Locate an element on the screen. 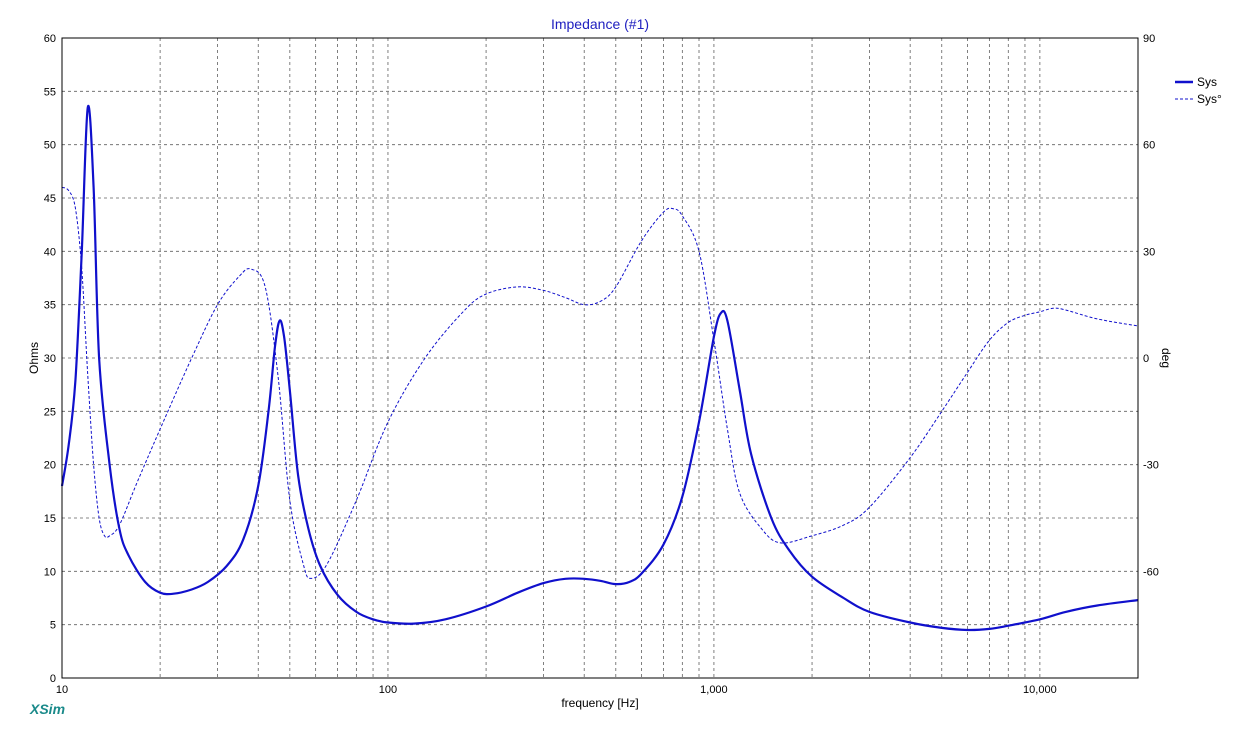 This screenshot has width=1251, height=733. y-left-tick-label: 5 is located at coordinates (53, 626).